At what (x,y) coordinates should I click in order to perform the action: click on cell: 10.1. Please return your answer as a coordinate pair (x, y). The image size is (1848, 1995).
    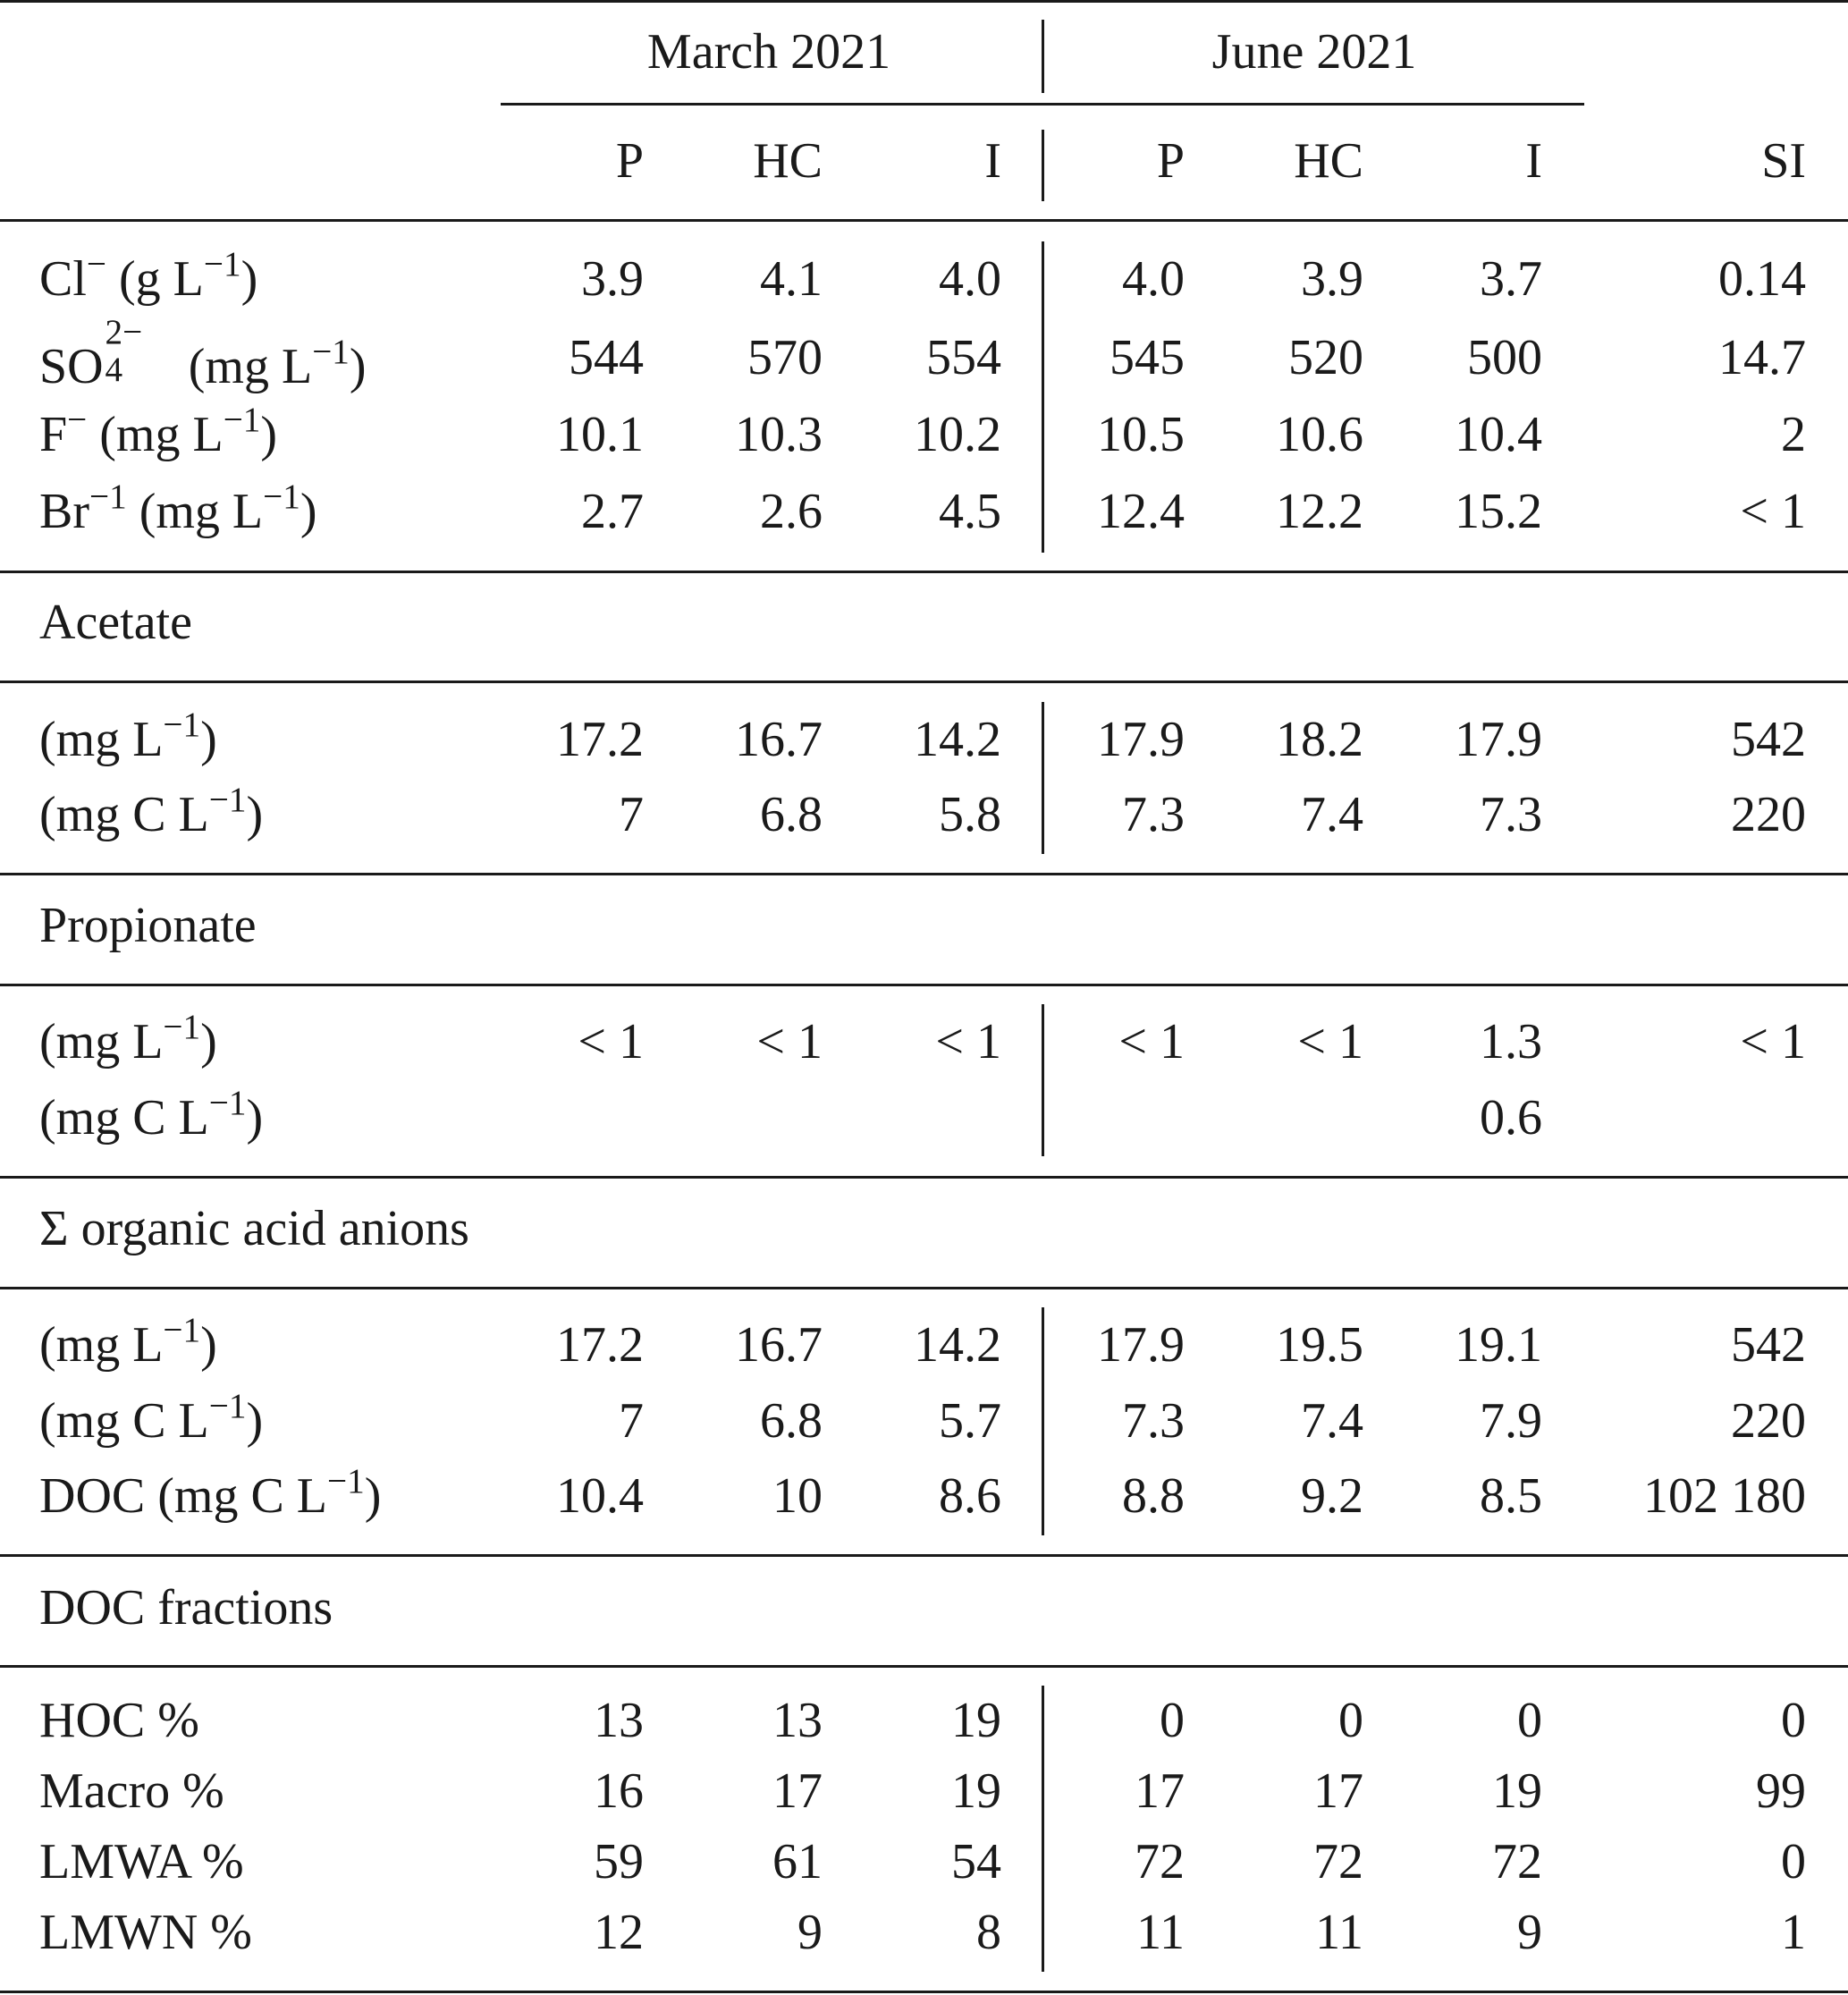
    Looking at the image, I should click on (600, 435).